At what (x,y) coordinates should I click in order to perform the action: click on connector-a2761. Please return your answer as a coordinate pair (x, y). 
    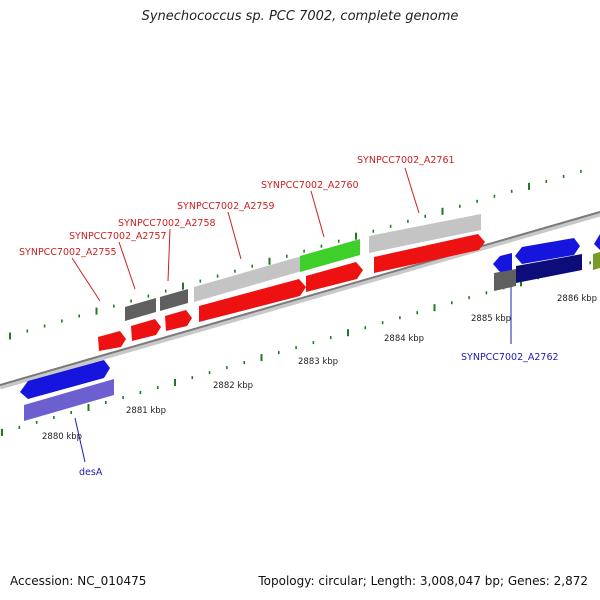
    Looking at the image, I should click on (412, 190).